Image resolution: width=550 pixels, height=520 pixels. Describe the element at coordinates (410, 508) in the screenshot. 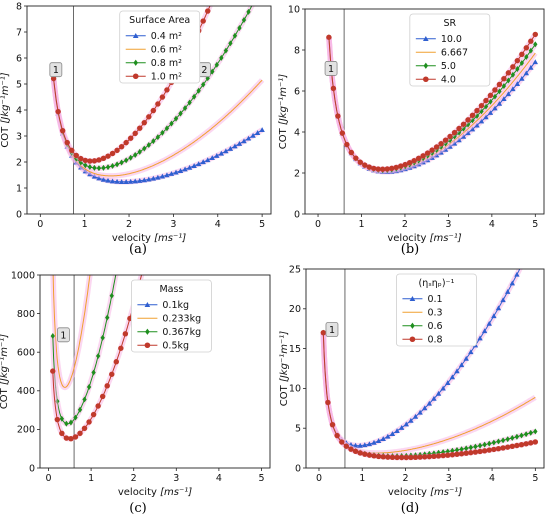

I see `caption-d: (d)` at that location.